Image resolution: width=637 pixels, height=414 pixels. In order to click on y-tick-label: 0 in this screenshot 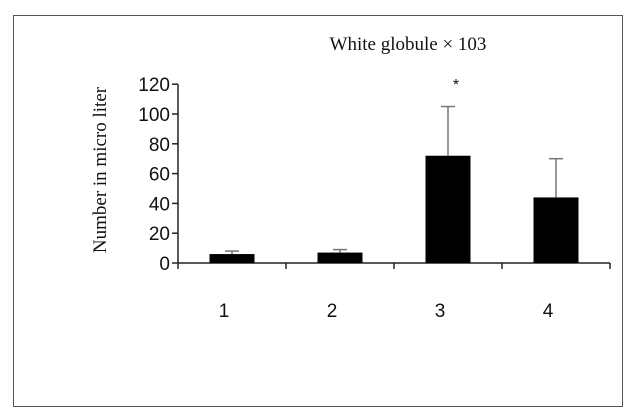, I will do `click(164, 264)`.